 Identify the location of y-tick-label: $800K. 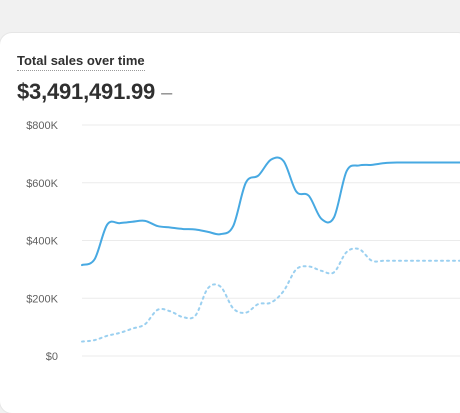
(42, 126).